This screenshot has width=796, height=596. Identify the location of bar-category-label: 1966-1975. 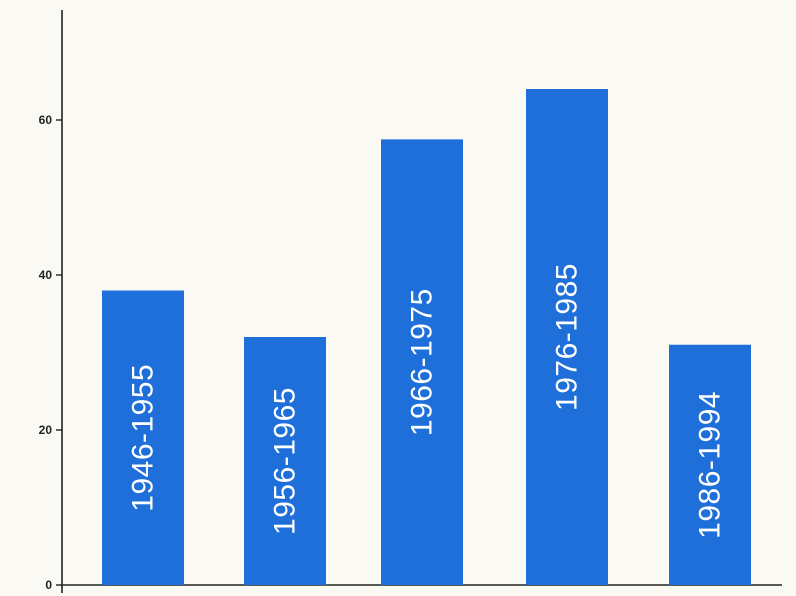
(422, 362).